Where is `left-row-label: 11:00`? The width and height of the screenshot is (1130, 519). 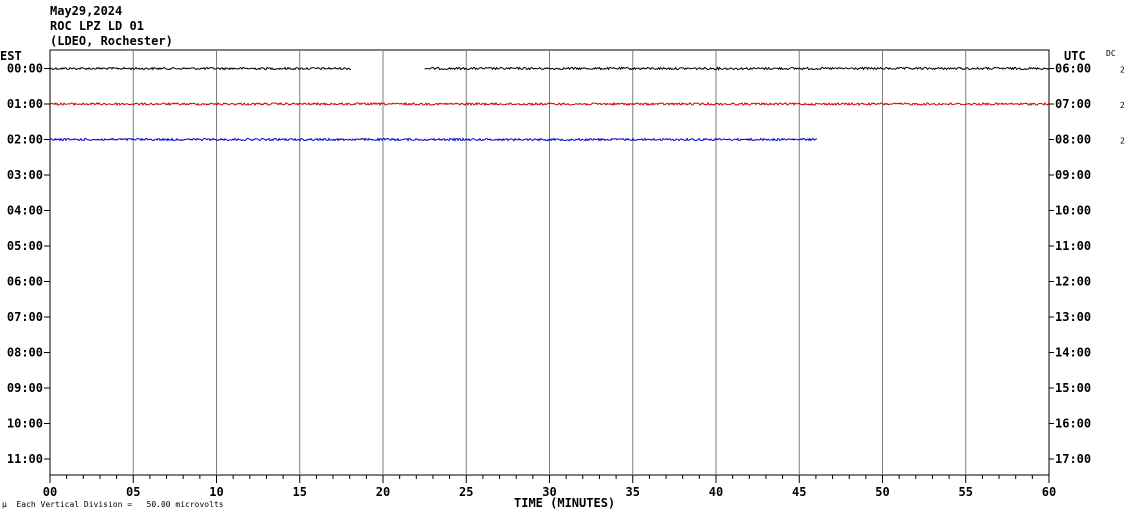
left-row-label: 11:00 is located at coordinates (25, 459).